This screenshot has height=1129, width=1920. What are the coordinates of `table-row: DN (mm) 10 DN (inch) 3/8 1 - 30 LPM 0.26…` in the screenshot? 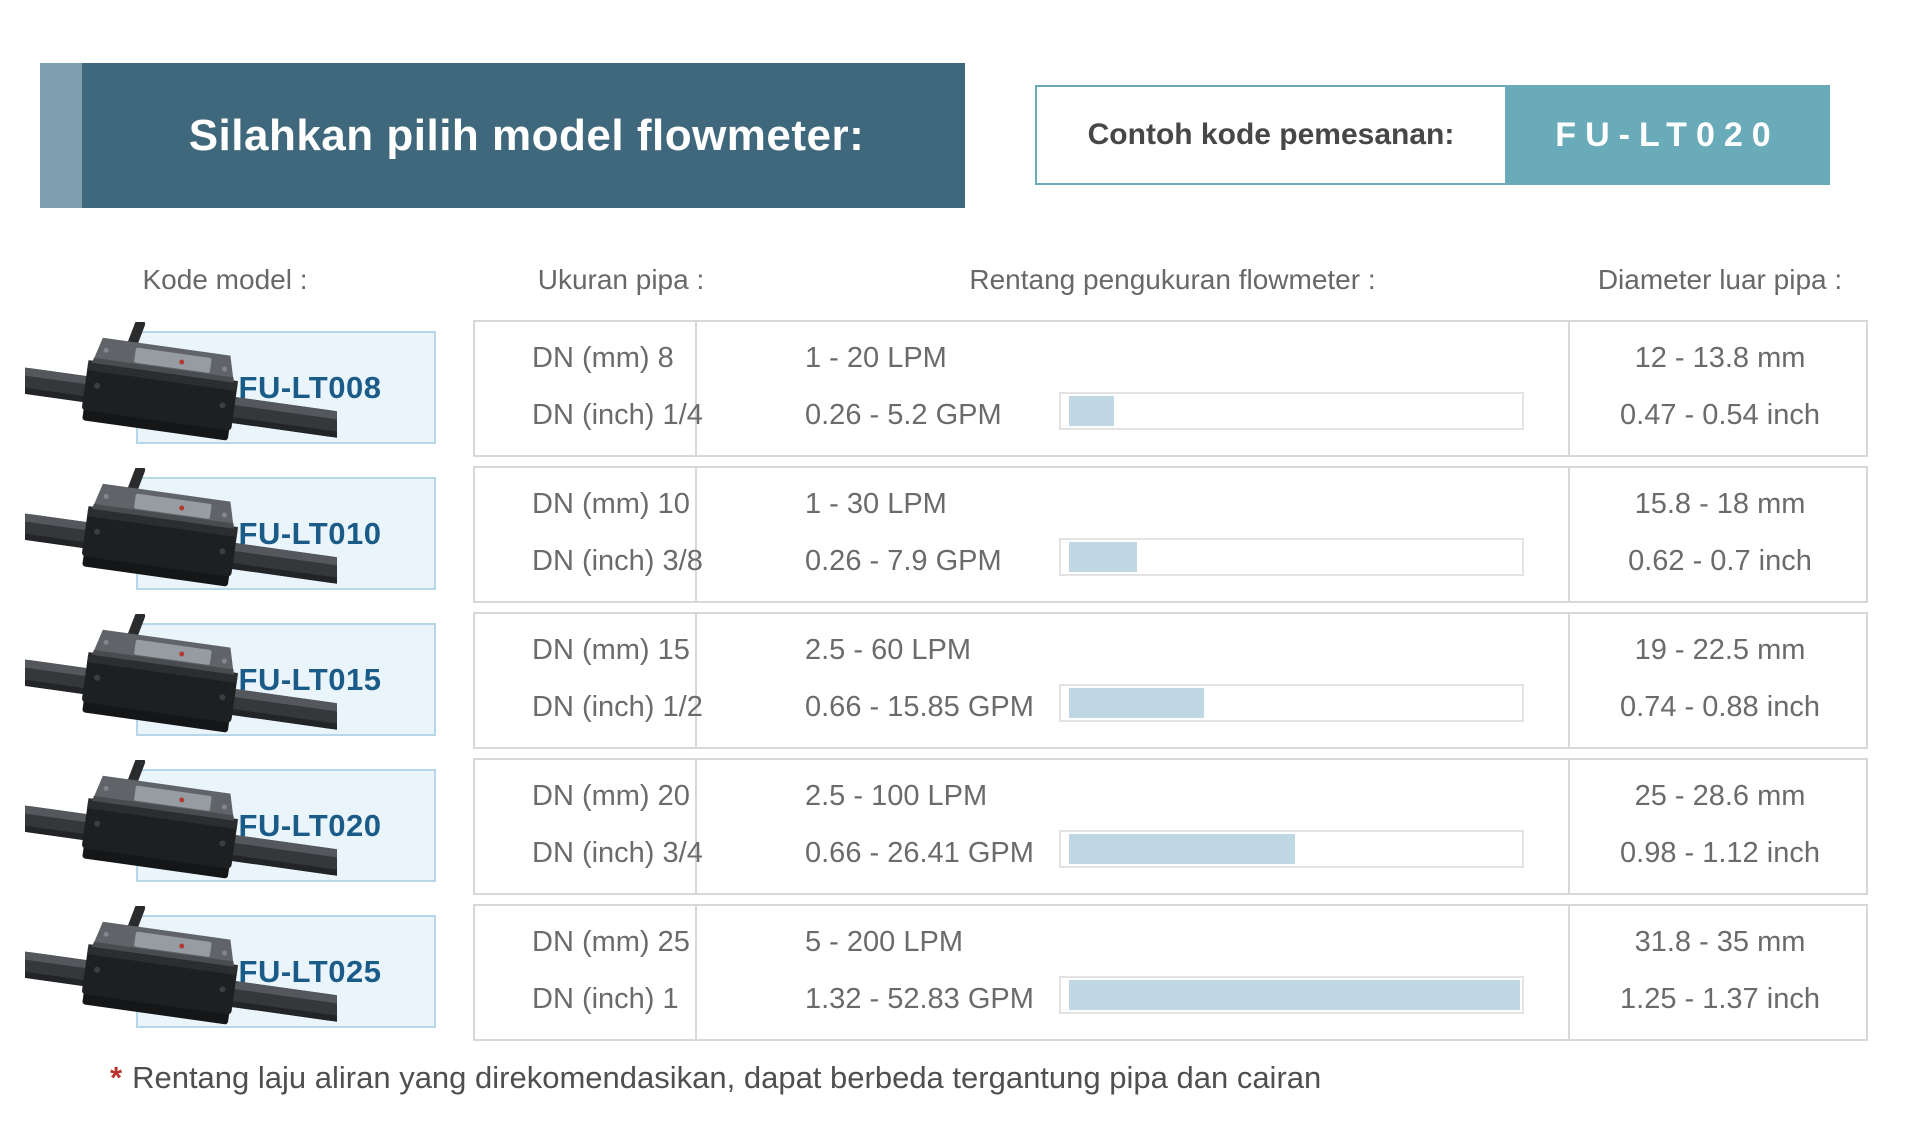 It's located at (1170, 534).